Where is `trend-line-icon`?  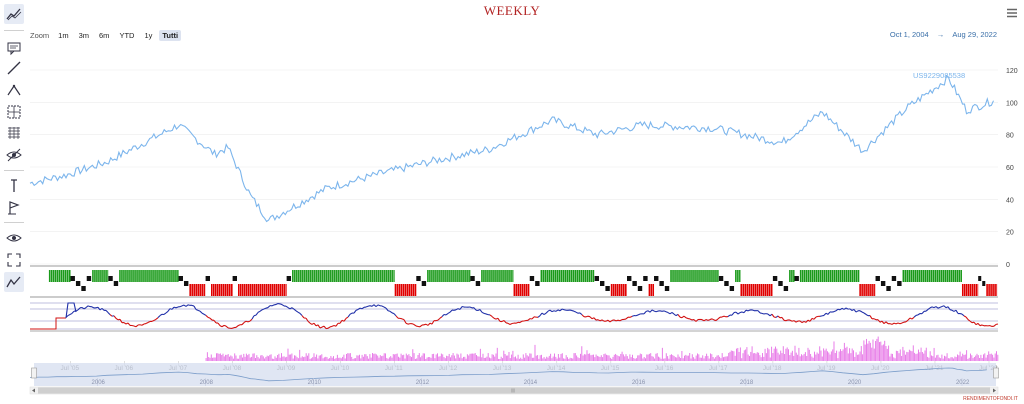
trend-line-icon is located at coordinates (14, 68).